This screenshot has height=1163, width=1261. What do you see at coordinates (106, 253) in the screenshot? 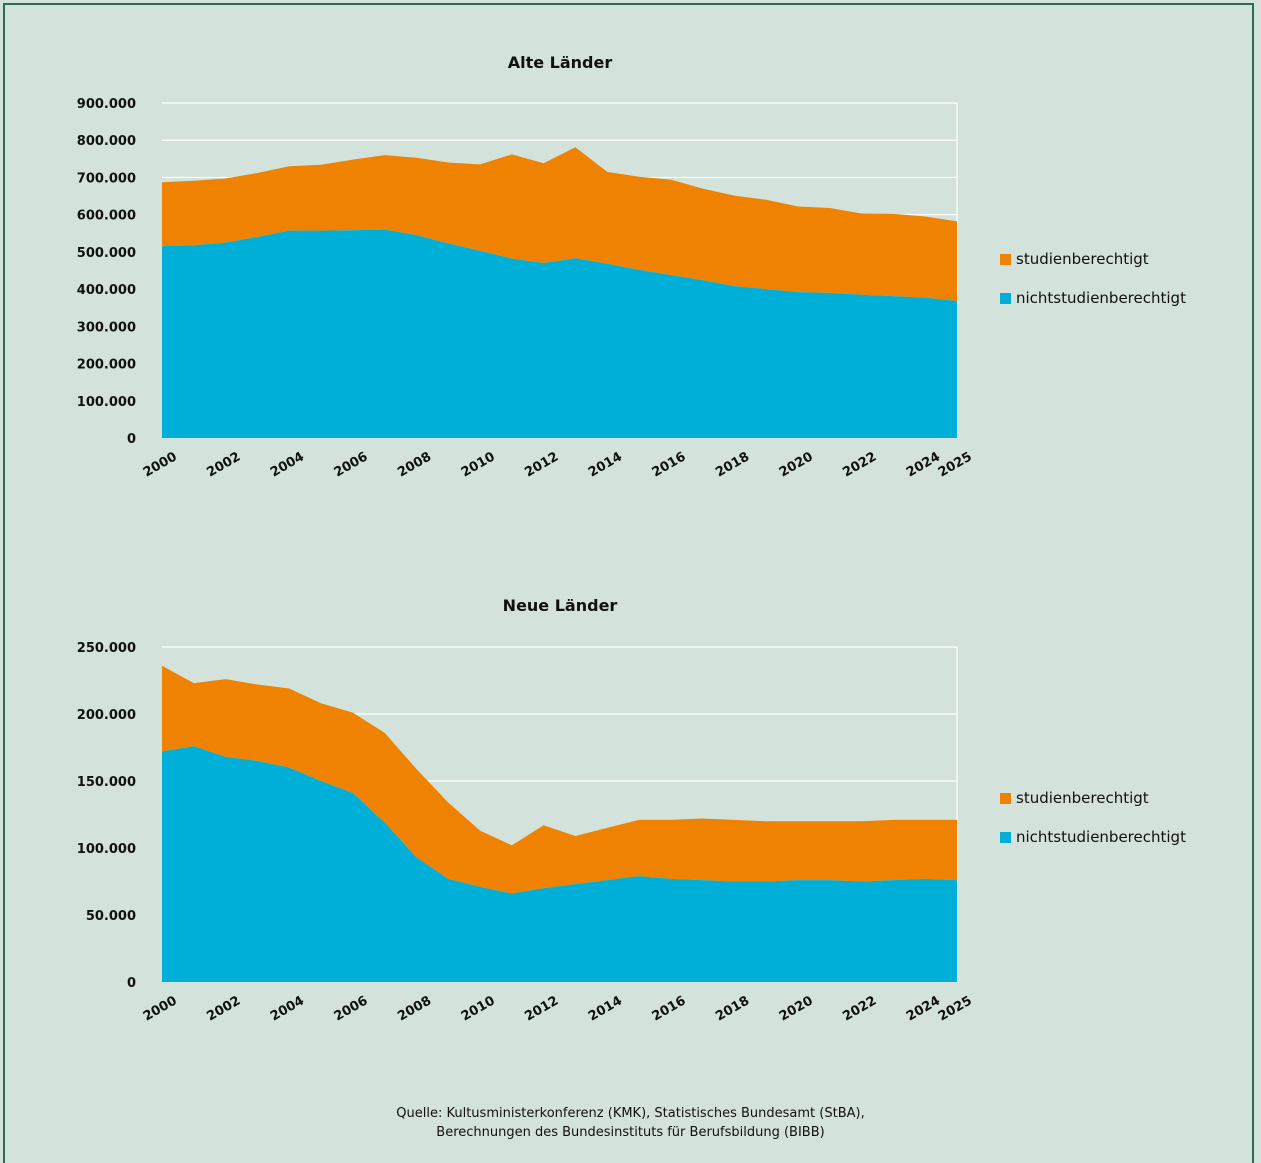
I see `y-tick-label: 500.000` at bounding box center [106, 253].